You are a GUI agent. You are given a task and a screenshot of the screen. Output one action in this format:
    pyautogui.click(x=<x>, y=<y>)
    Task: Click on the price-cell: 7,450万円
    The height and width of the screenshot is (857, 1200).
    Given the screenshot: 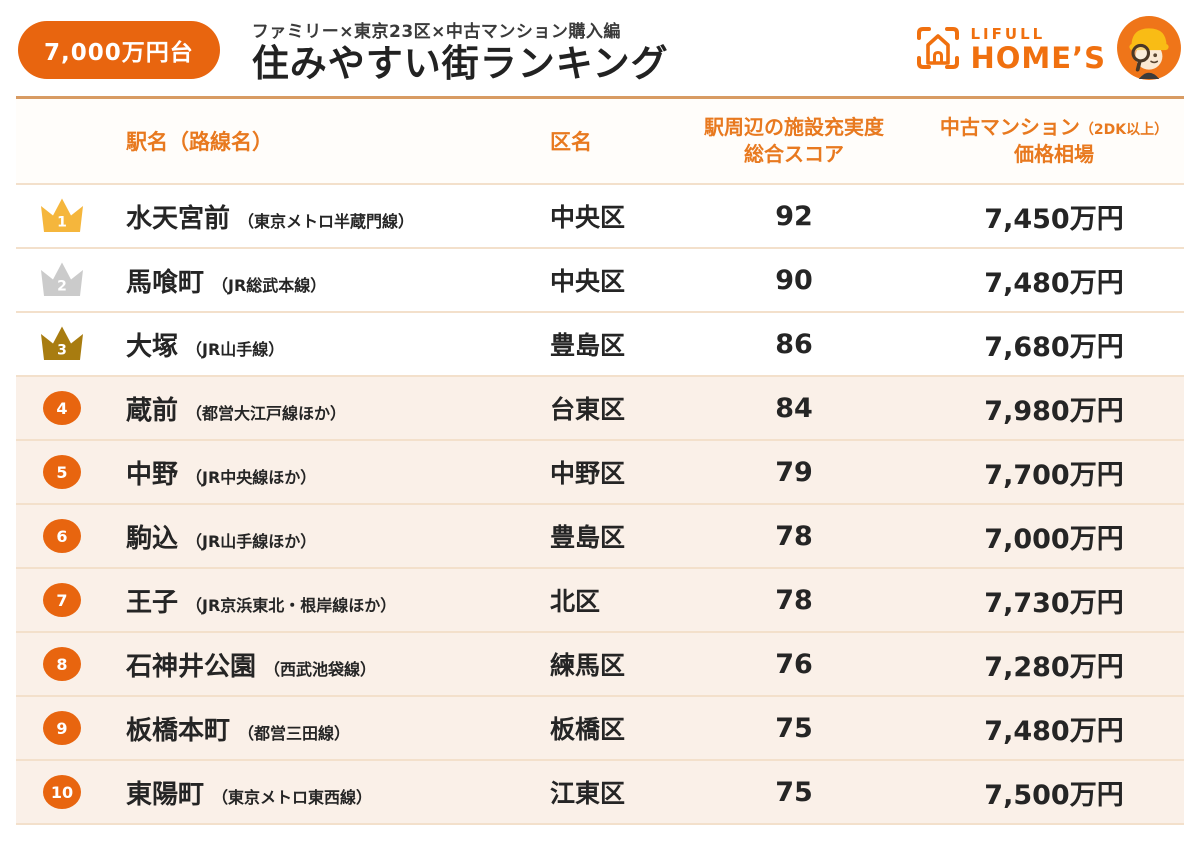 What is the action you would take?
    pyautogui.click(x=1054, y=219)
    